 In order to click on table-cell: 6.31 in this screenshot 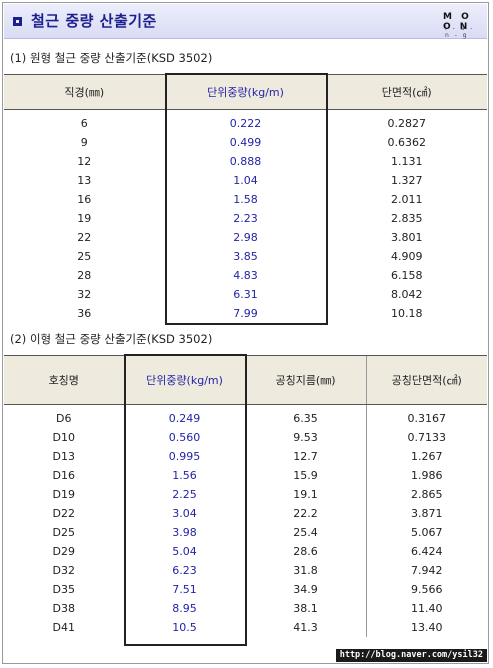, I will do `click(245, 294)`.